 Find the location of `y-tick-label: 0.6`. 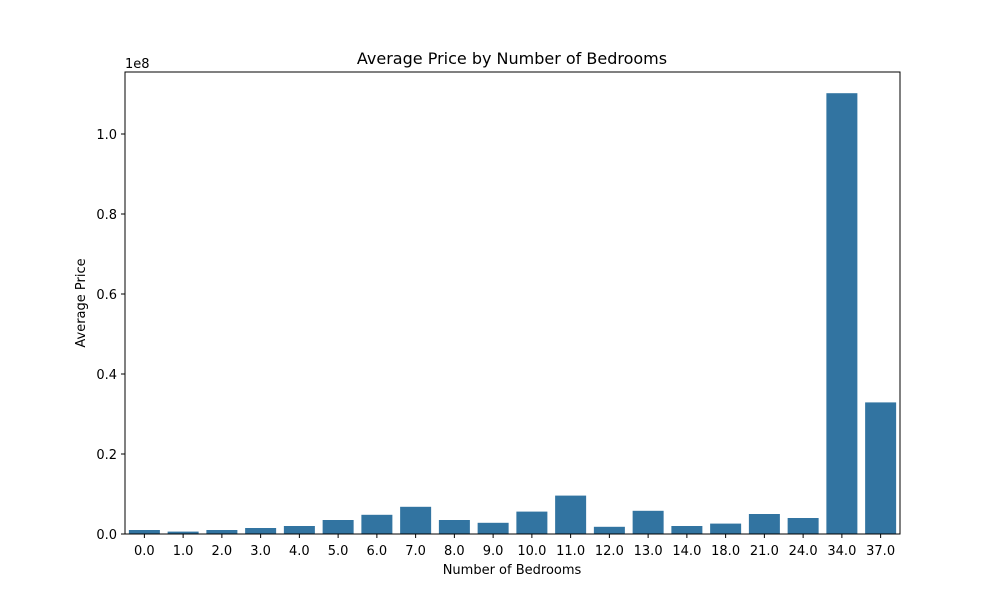

y-tick-label: 0.6 is located at coordinates (106, 295).